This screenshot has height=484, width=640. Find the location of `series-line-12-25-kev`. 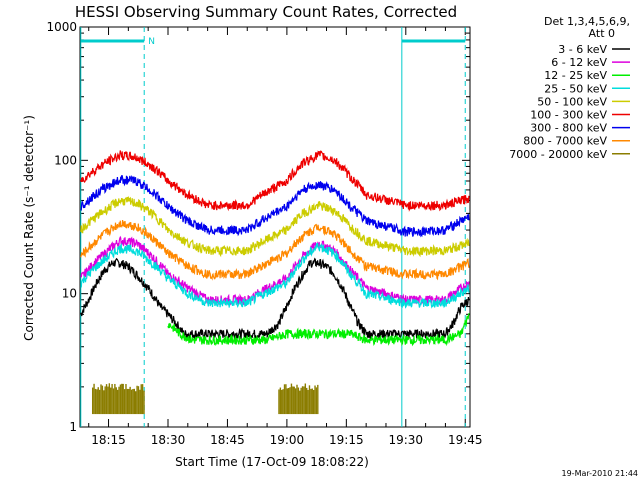

series-line-12-25-kev is located at coordinates (318, 330).